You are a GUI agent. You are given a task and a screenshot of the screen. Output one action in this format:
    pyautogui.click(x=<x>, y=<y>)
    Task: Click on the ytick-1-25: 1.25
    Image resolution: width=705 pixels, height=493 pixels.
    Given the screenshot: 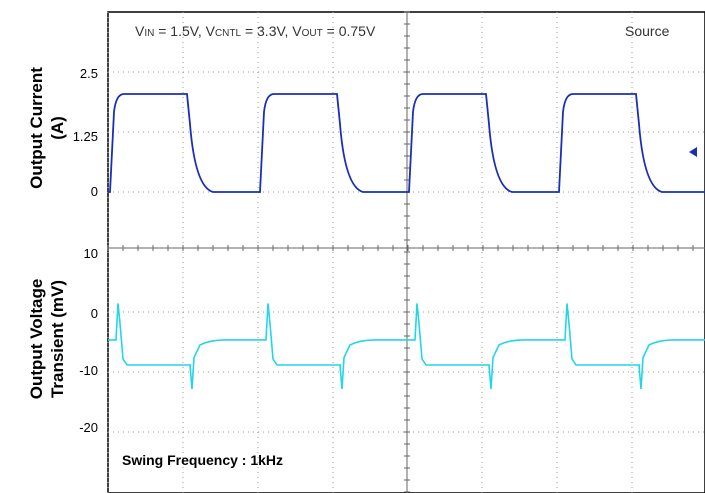 What is the action you would take?
    pyautogui.click(x=85, y=136)
    